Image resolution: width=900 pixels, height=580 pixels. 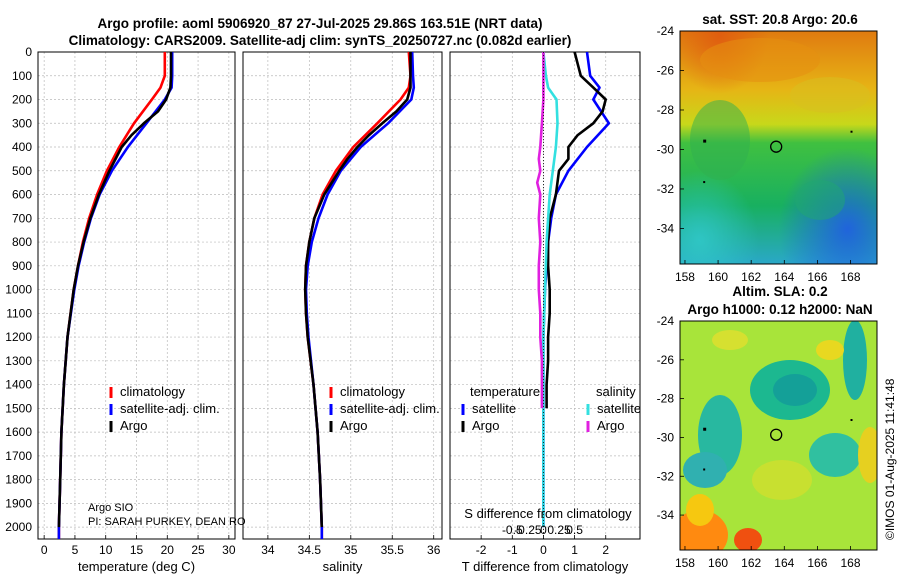 I want to click on legend-group-title: salinity, so click(x=616, y=391).